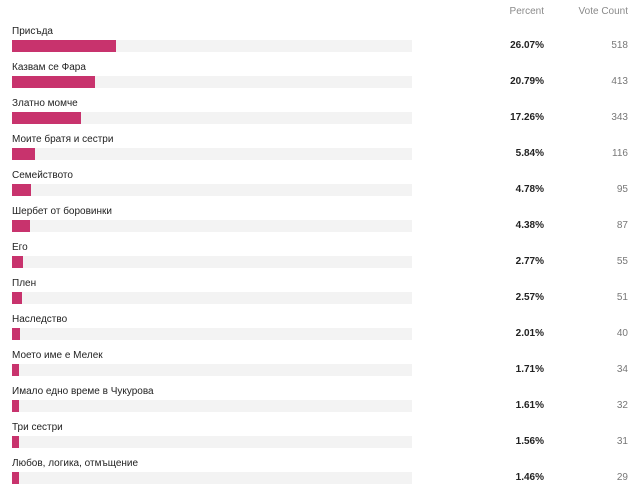 The width and height of the screenshot is (639, 490). I want to click on result-row: Его 2.77% 55, so click(319, 256).